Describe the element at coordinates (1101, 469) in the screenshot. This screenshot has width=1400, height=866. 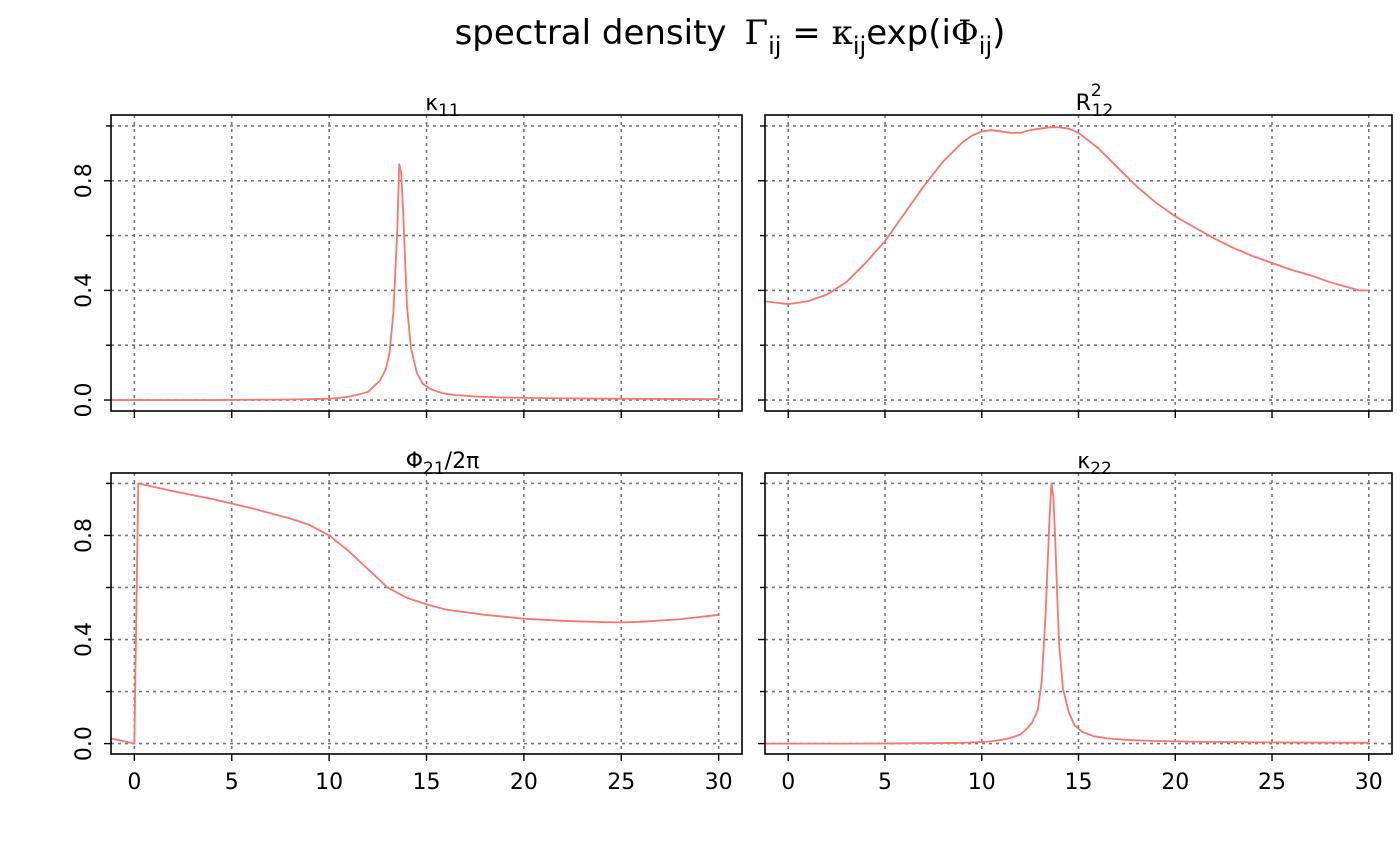
I see `panel-title-sub: 22` at that location.